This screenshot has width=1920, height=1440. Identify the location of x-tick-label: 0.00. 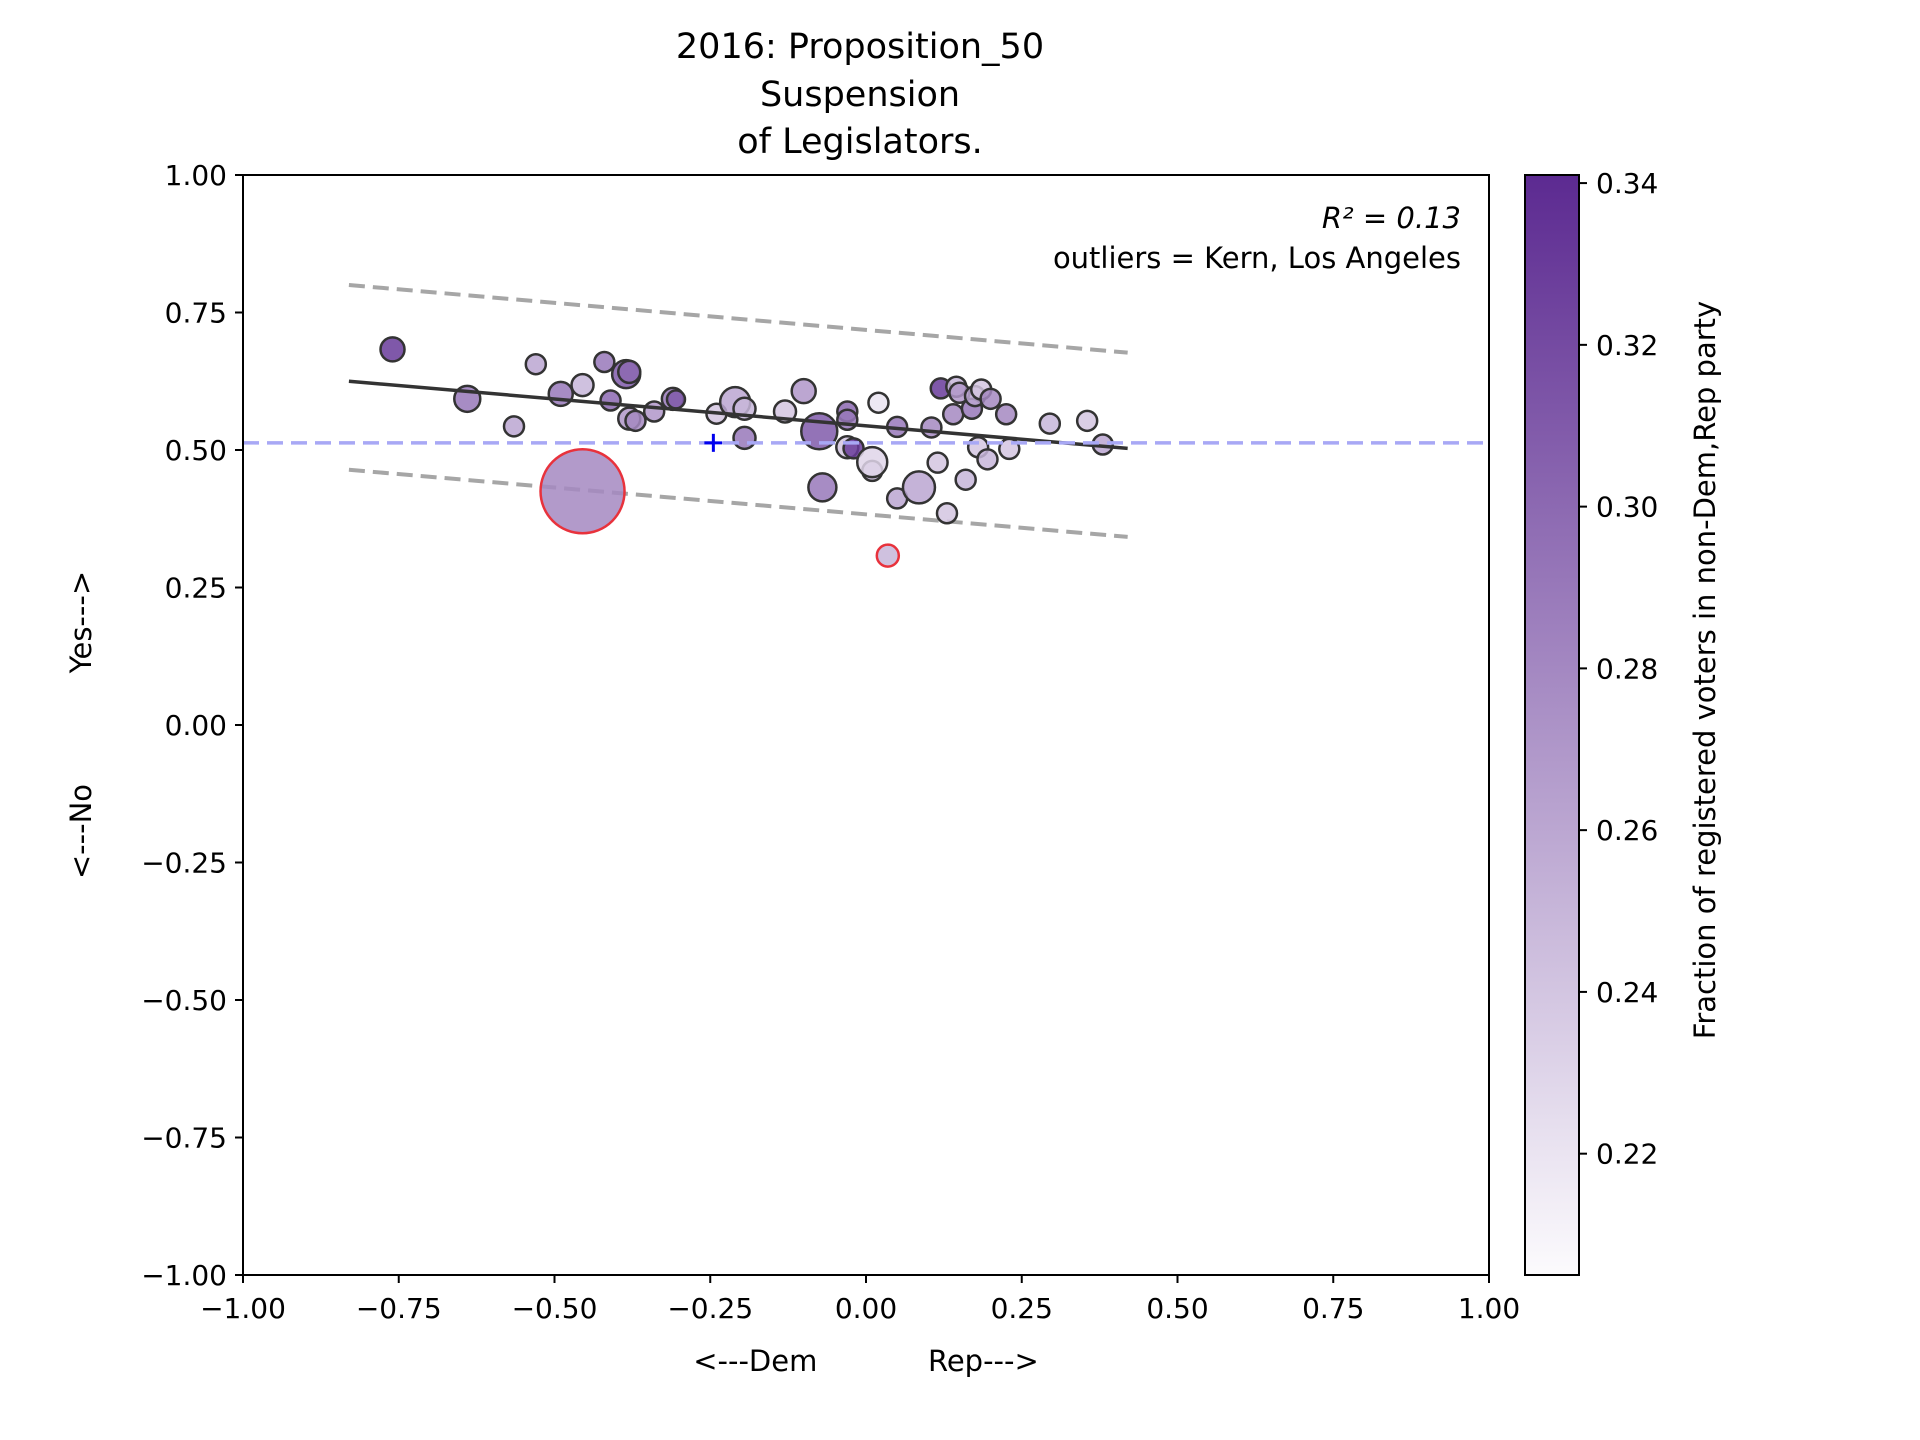
(866, 1308).